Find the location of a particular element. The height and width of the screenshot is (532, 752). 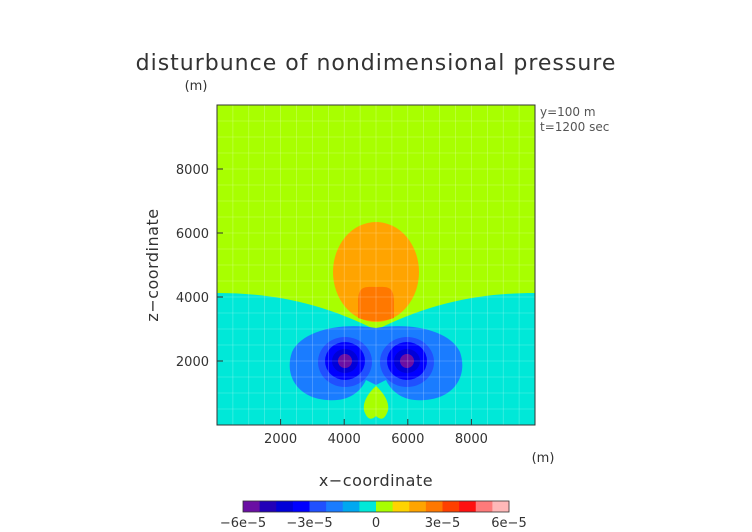

y-axis-ticks: 2000 4000 6000 8000 is located at coordinates (199, 266).